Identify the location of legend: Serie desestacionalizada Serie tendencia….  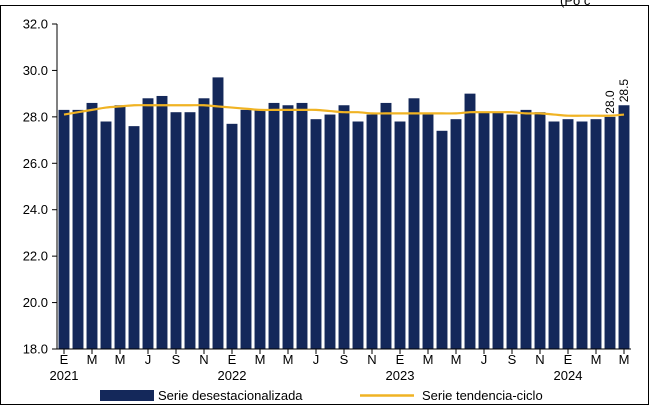
(321, 395).